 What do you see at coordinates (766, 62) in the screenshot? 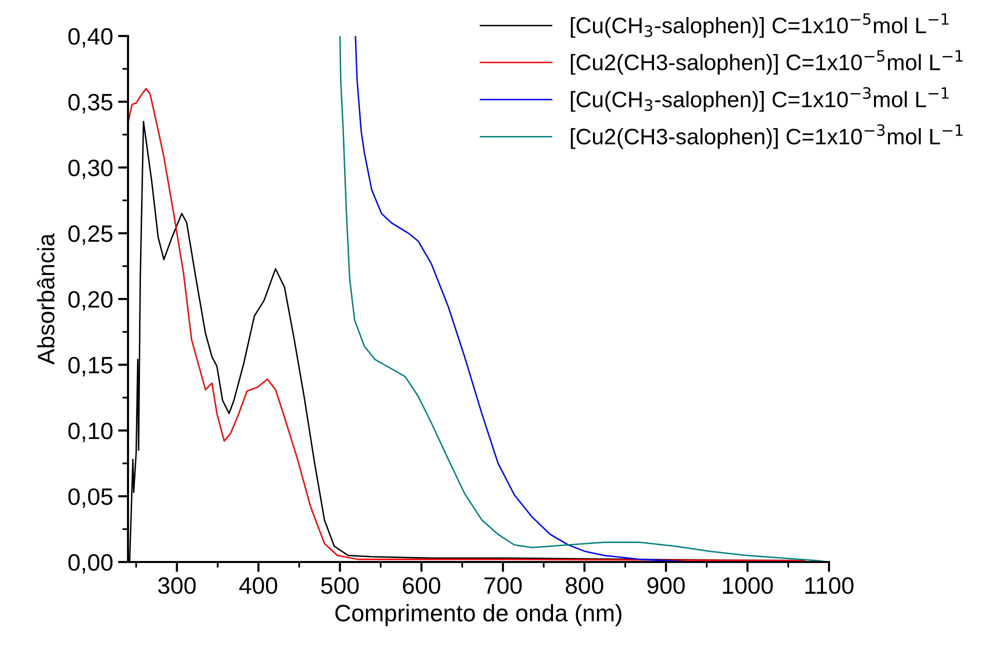
I see `legend-label: [Cu2(CH3-salophen)] C=1x10$^{−5}$mol L$^{−1}$` at bounding box center [766, 62].